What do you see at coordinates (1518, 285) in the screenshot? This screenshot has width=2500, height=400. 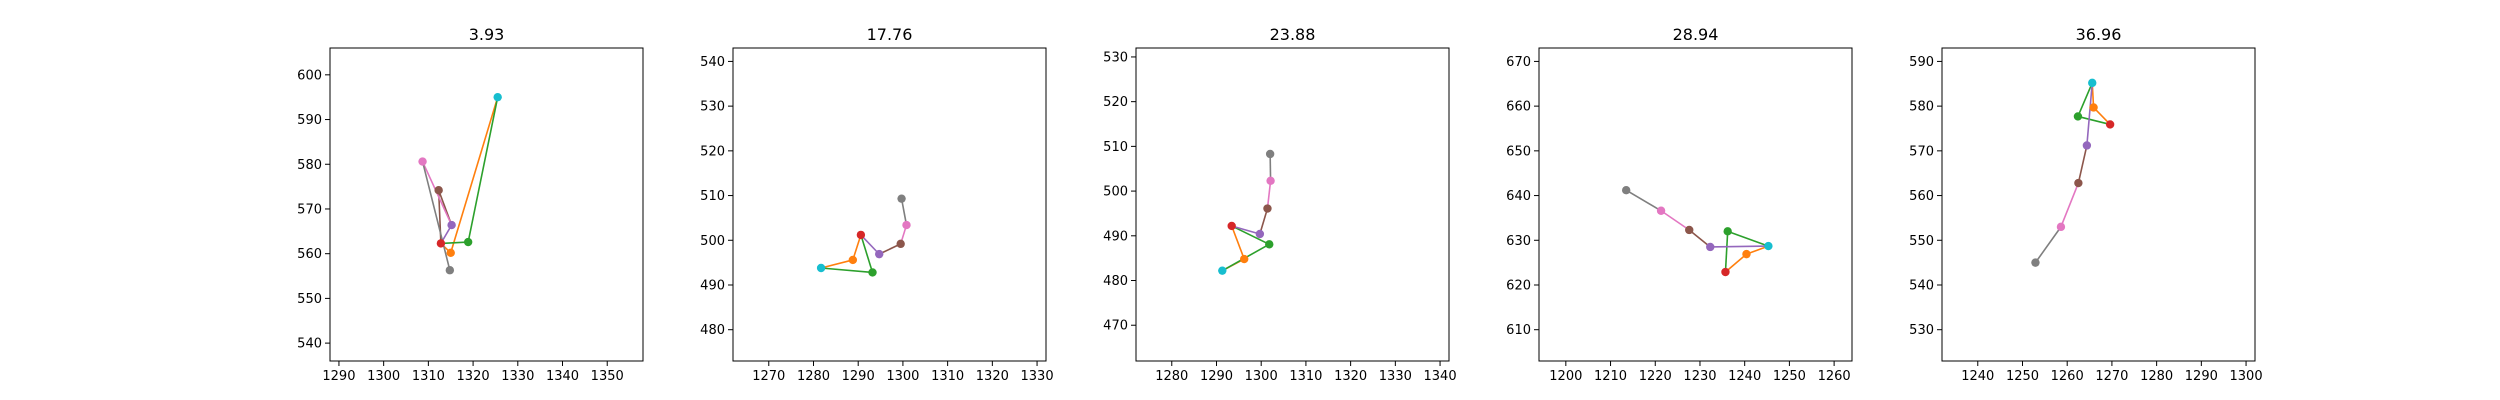 I see `y-tick-label: 620` at bounding box center [1518, 285].